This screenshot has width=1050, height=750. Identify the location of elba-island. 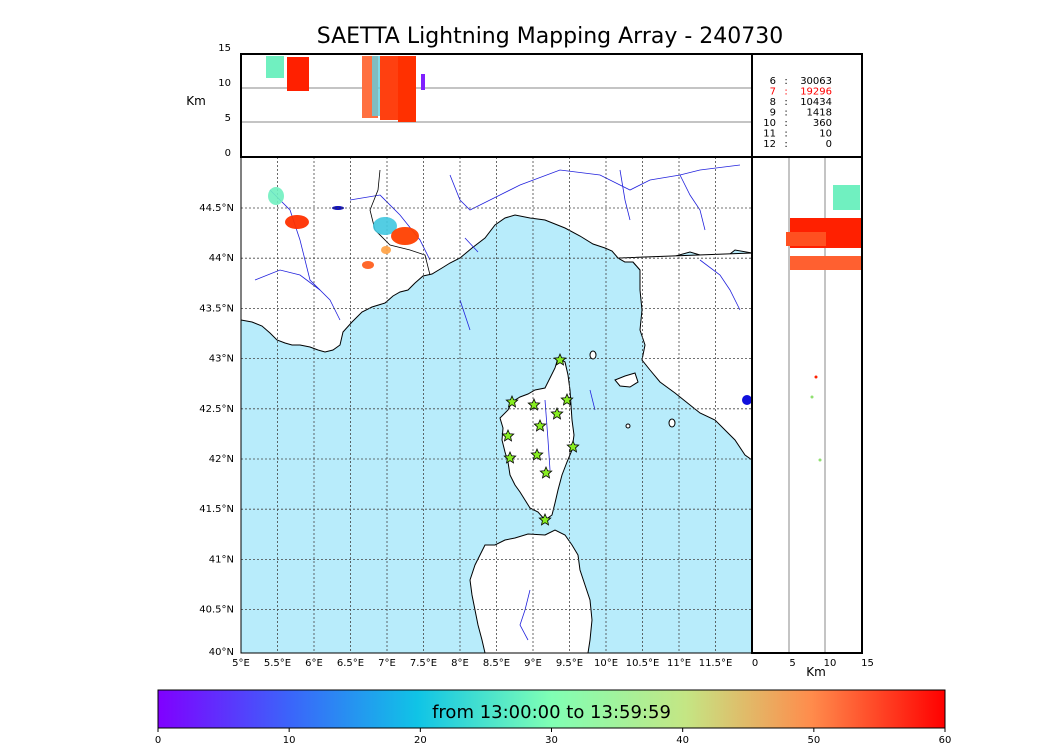
(626, 380).